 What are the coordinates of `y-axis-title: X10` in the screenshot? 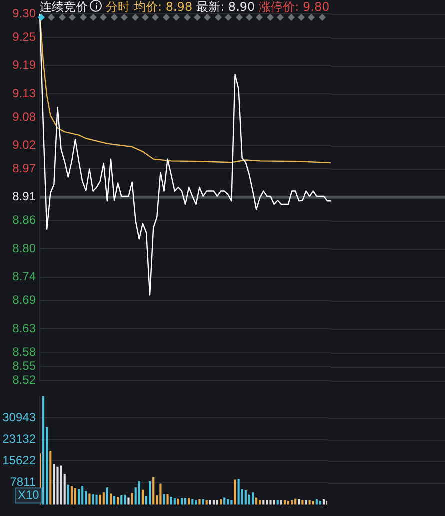 It's located at (29, 495).